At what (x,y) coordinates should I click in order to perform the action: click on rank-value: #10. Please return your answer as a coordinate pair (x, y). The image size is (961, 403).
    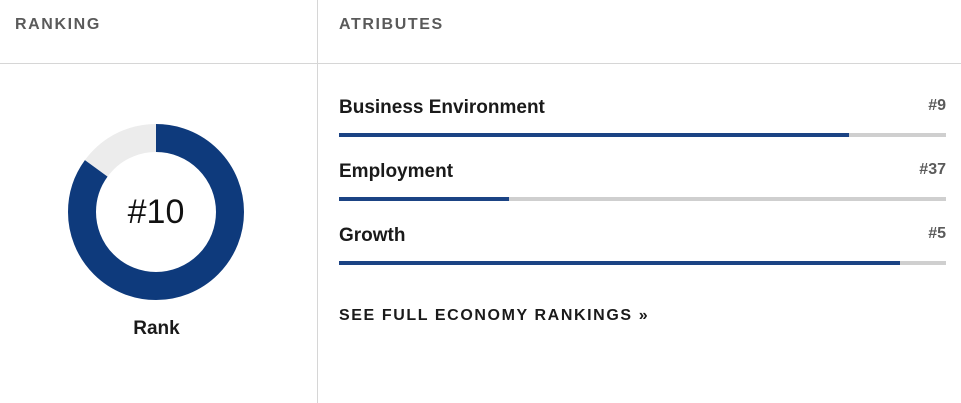
    Looking at the image, I should click on (156, 211).